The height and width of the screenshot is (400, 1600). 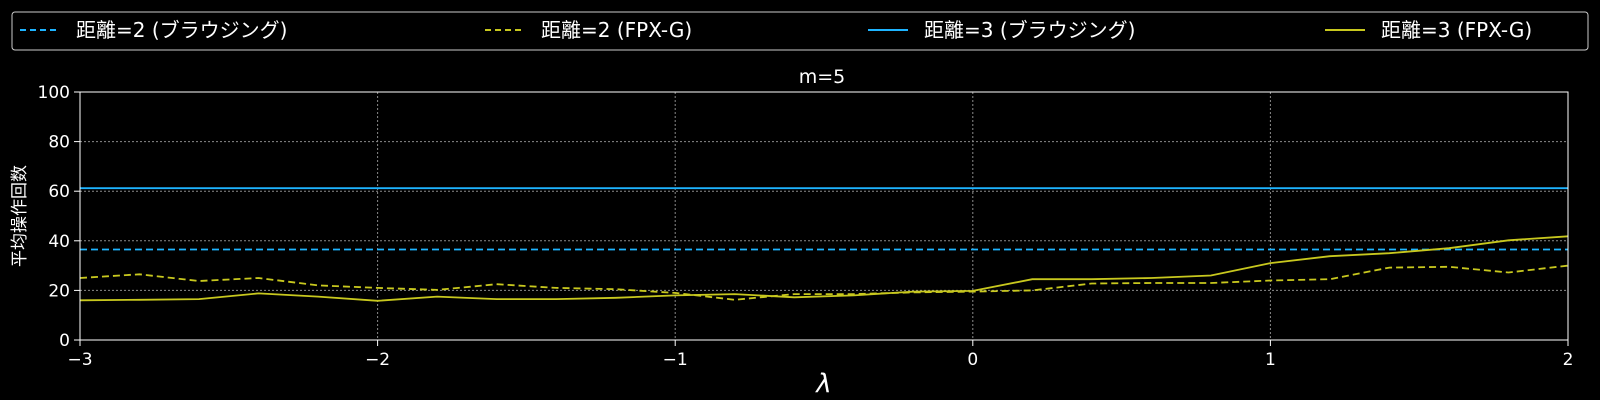 I want to click on x-tick-label: 2, so click(x=1568, y=360).